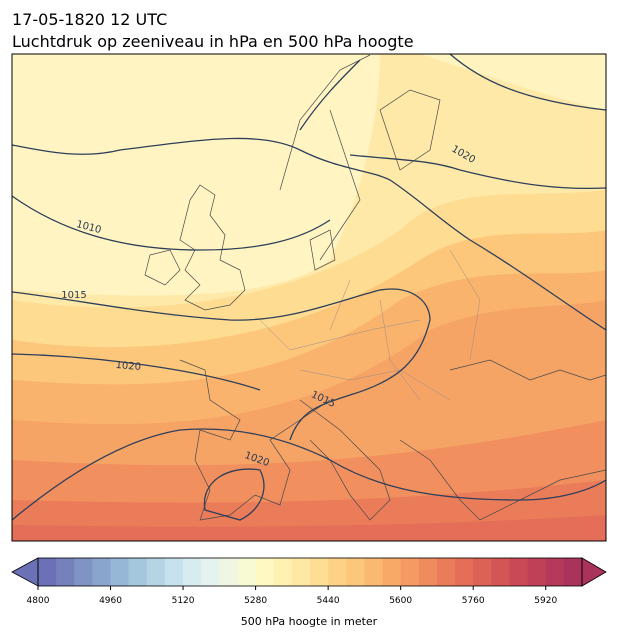 This screenshot has width=618, height=639. What do you see at coordinates (89, 19) in the screenshot?
I see `title: 17-05-1820 12 UTC` at bounding box center [89, 19].